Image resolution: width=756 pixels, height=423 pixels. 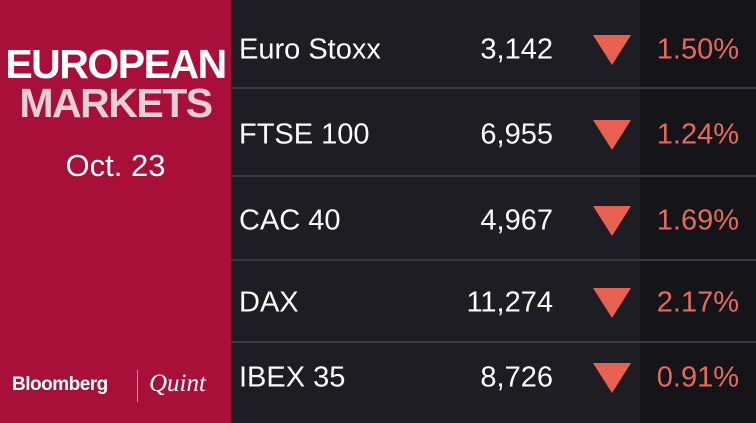 I want to click on percent-change: 1.69%, so click(x=697, y=220).